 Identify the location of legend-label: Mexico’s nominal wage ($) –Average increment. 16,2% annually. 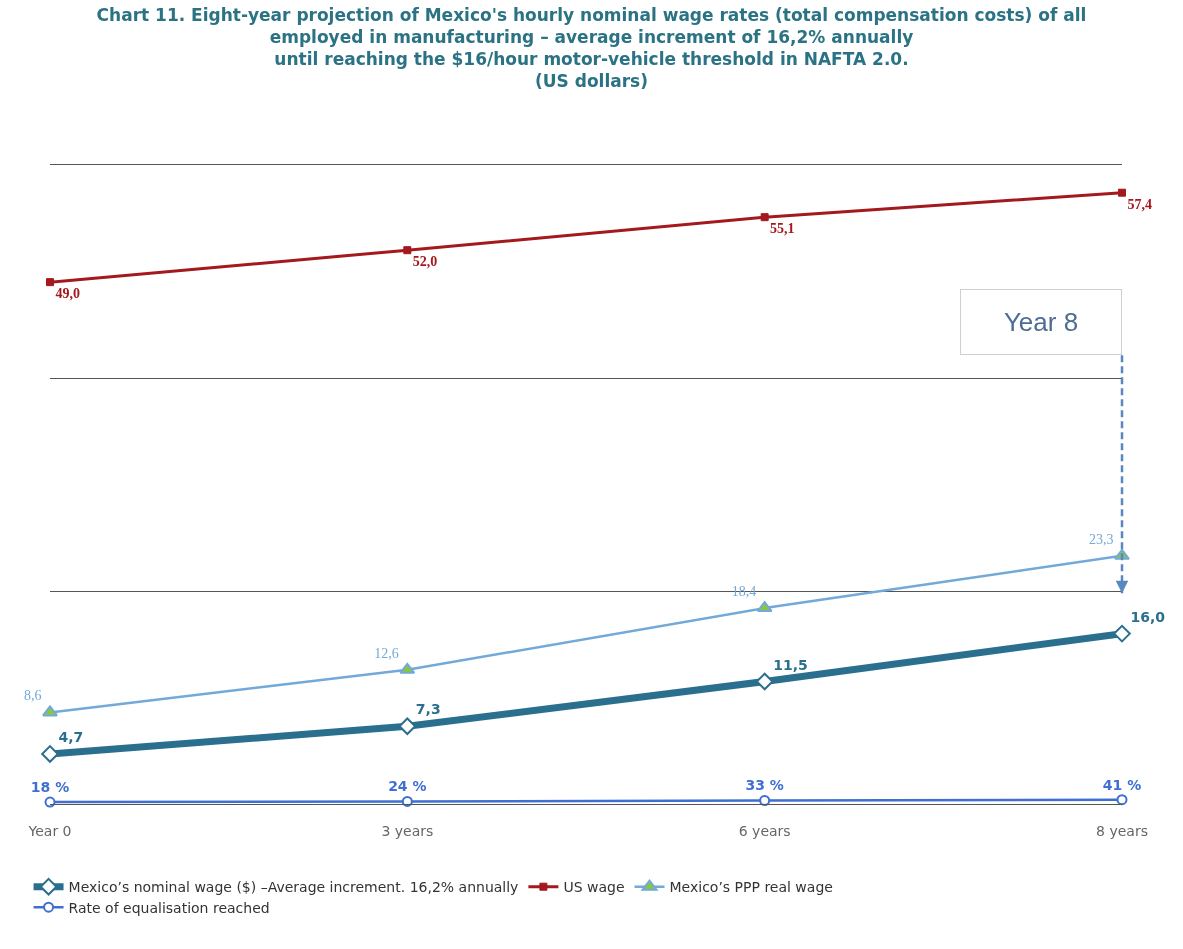
(293, 887).